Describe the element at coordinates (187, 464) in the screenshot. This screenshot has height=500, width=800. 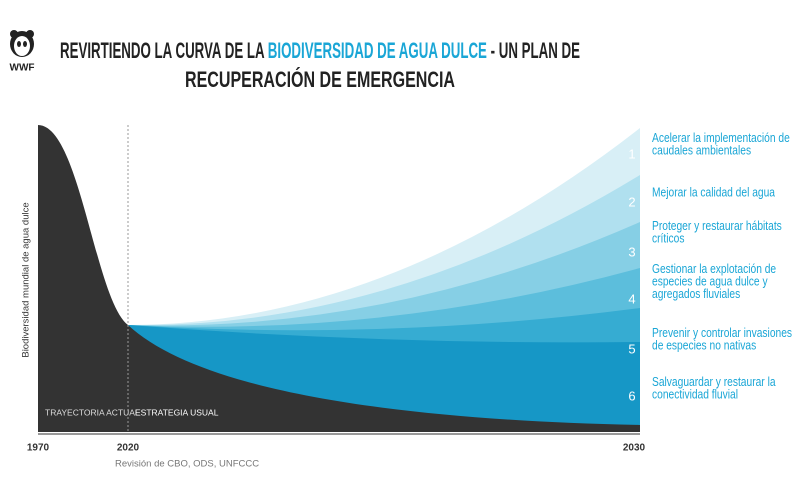
I see `source: Revisión de CBO, ODS, UNFCCC` at that location.